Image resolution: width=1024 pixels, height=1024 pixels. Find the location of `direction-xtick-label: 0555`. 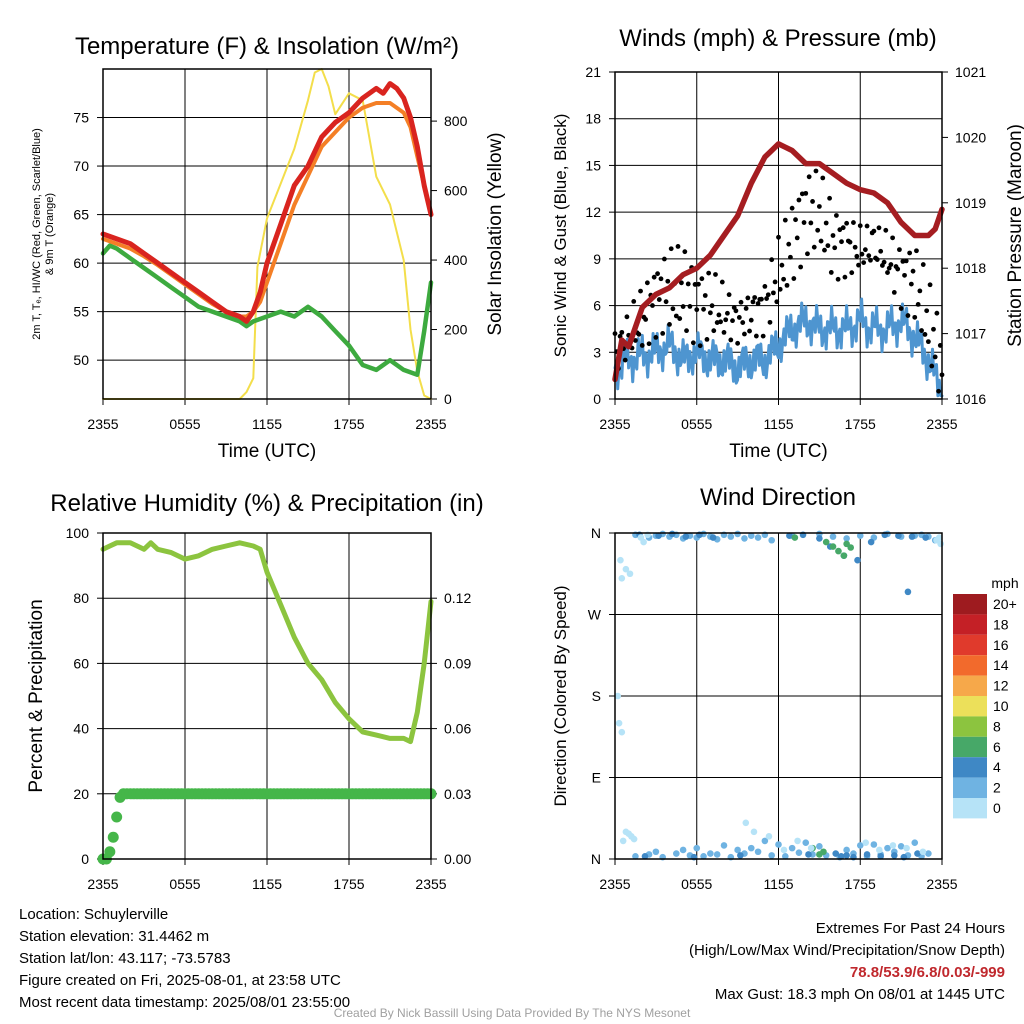

direction-xtick-label: 0555 is located at coordinates (696, 884).